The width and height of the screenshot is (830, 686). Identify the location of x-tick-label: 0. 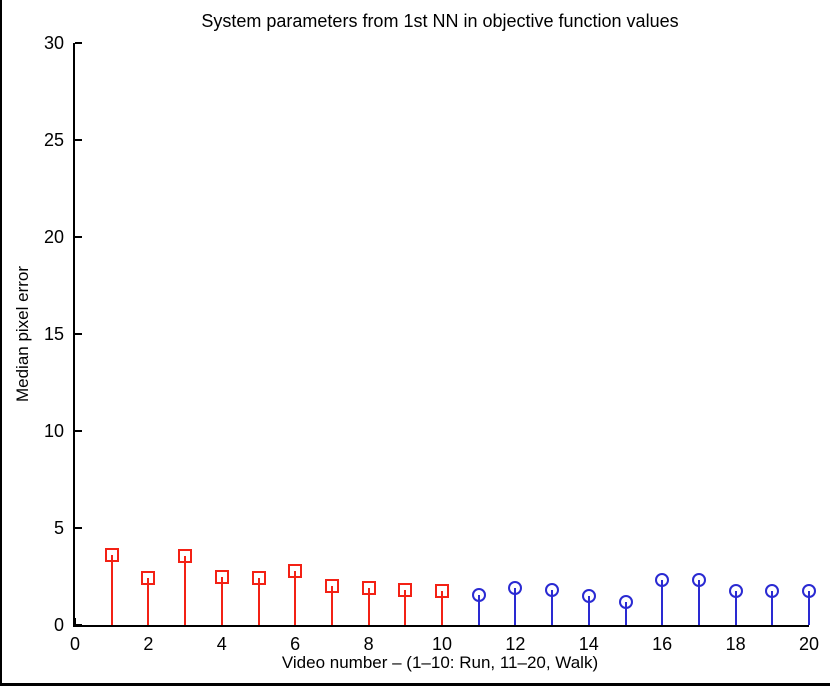
(74, 644).